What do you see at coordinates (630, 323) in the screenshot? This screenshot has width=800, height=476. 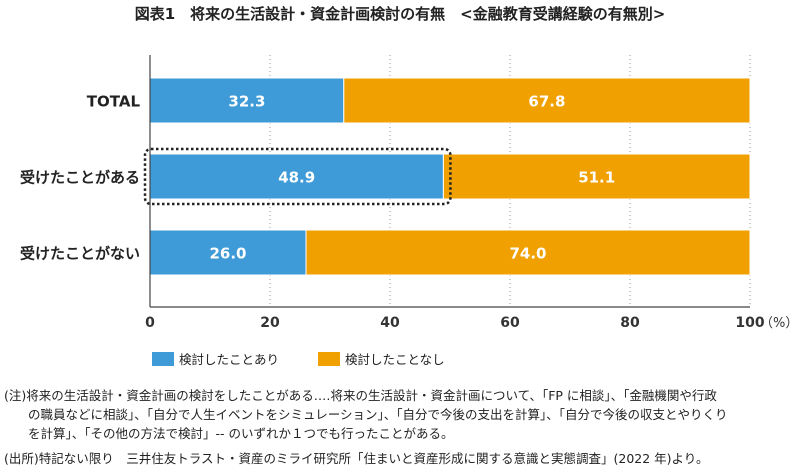 I see `x-tick-label: 80` at bounding box center [630, 323].